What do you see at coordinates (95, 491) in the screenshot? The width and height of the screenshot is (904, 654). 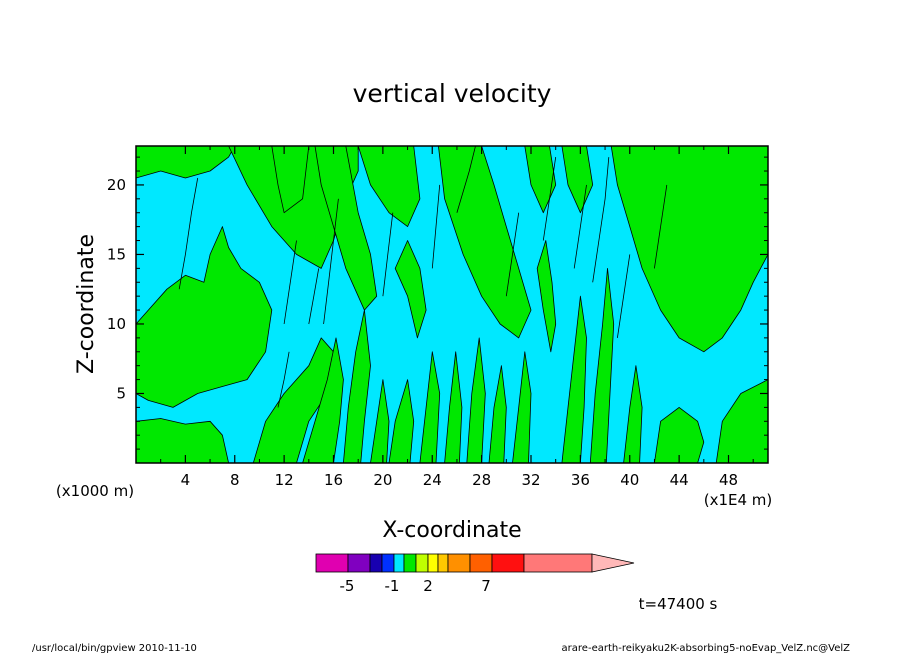 I see `x-unit-left: (x1000 m)` at bounding box center [95, 491].